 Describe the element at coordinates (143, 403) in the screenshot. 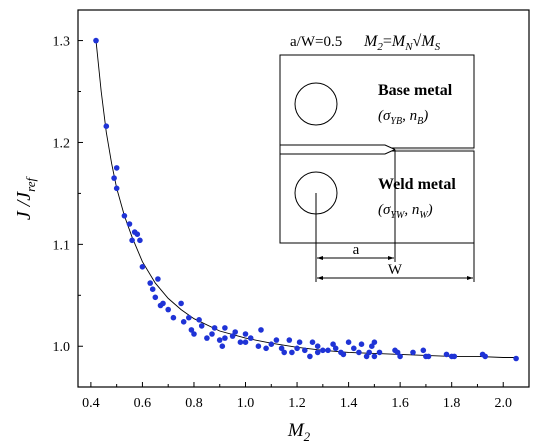

I see `x-tick-label: 0.6` at that location.